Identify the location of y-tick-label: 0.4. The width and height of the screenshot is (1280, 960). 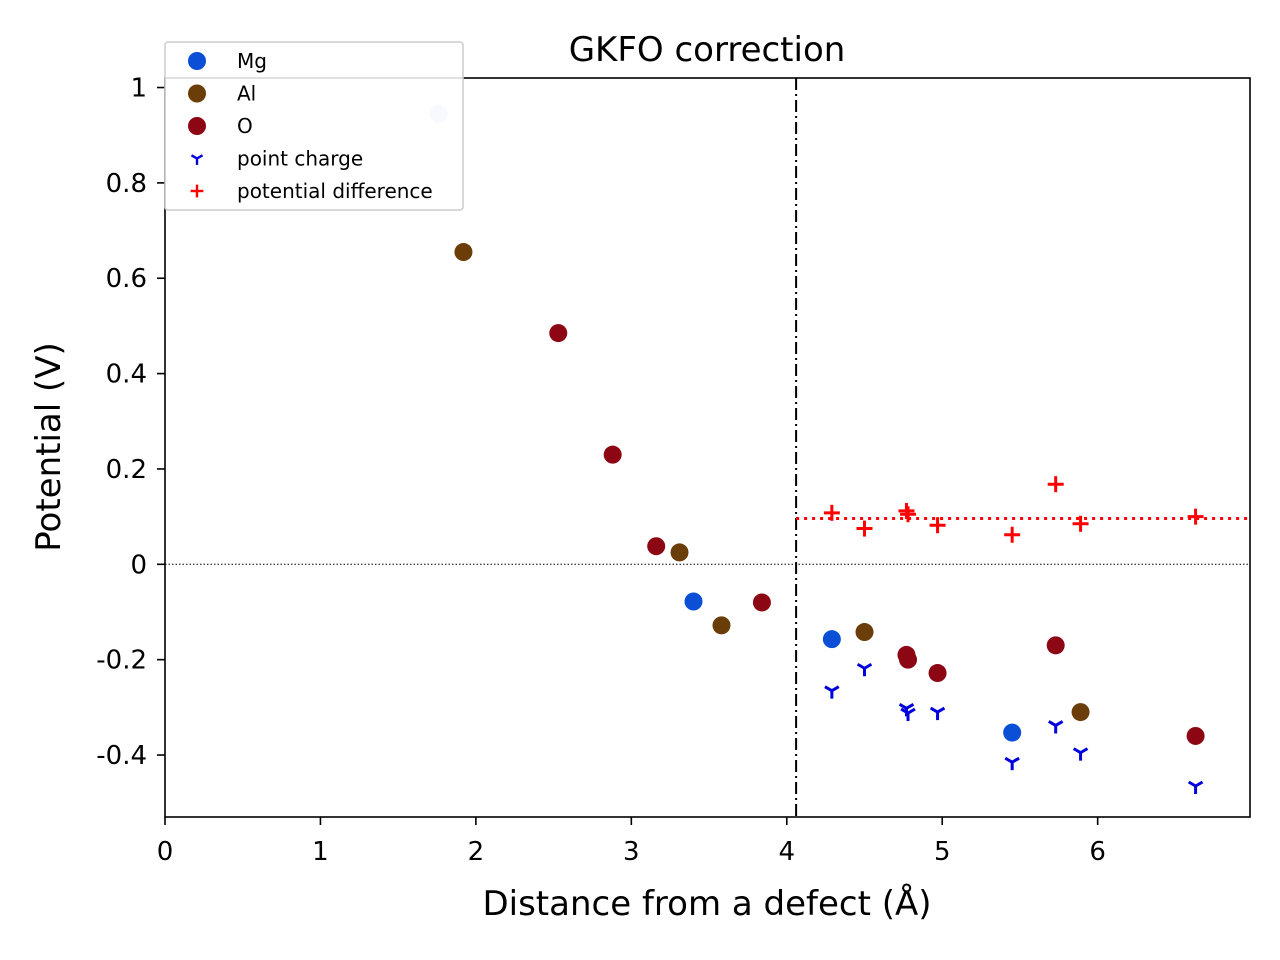
(126, 375).